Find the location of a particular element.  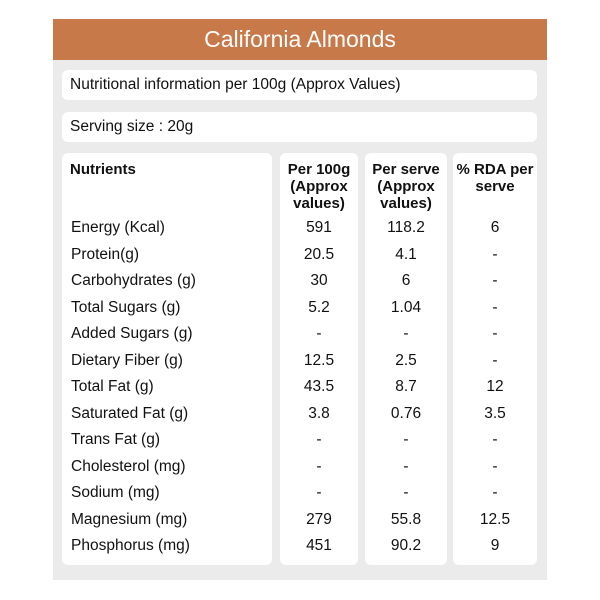

nutrient-name: Protein(g) is located at coordinates (105, 254).